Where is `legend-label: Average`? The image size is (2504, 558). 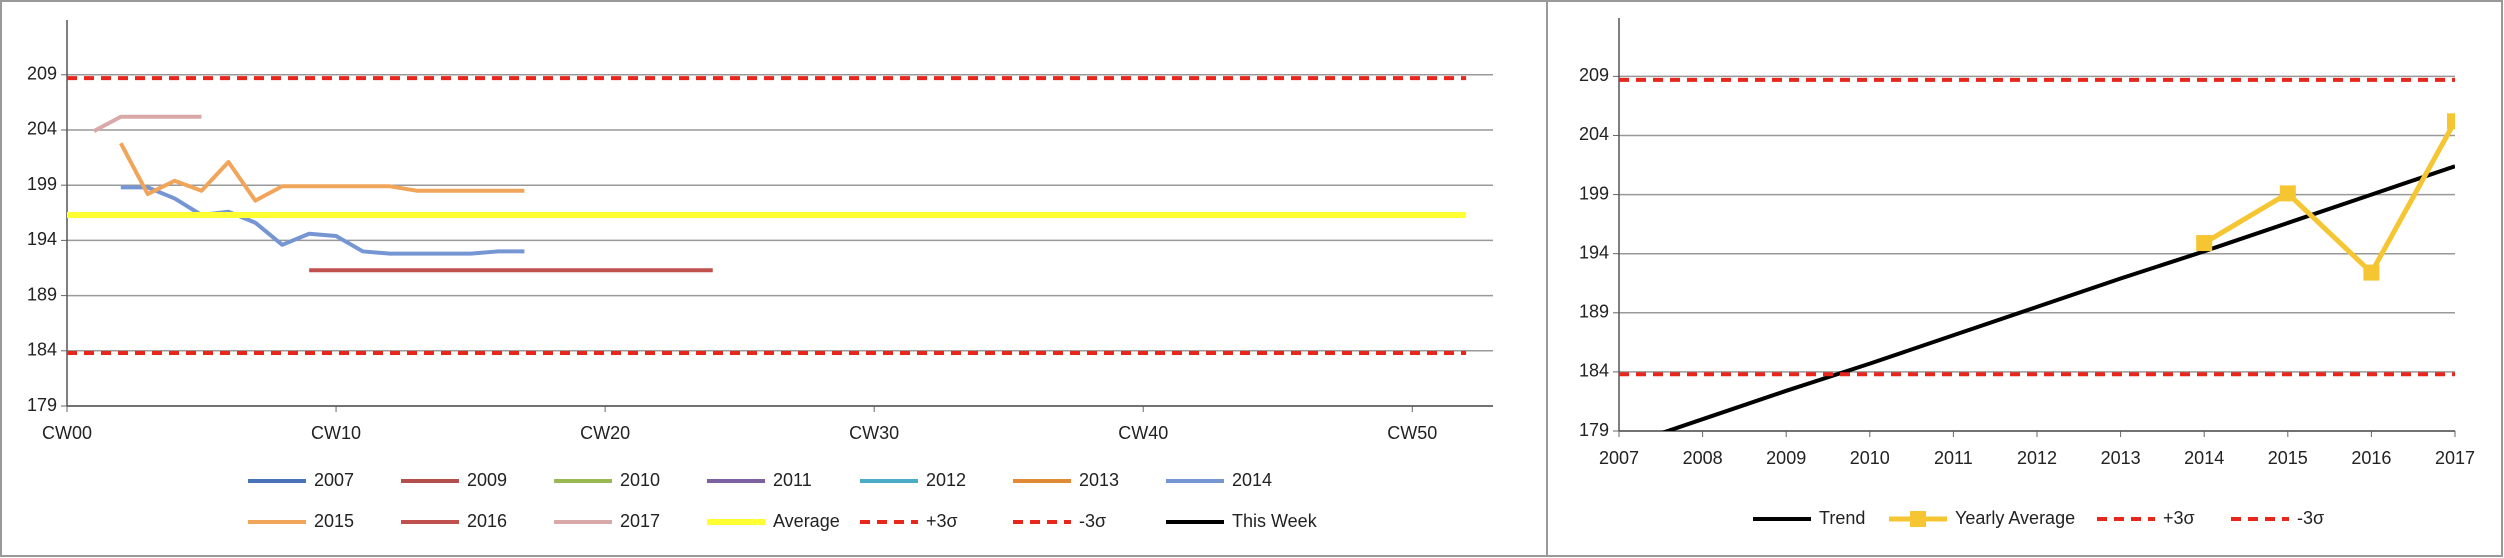 legend-label: Average is located at coordinates (806, 521).